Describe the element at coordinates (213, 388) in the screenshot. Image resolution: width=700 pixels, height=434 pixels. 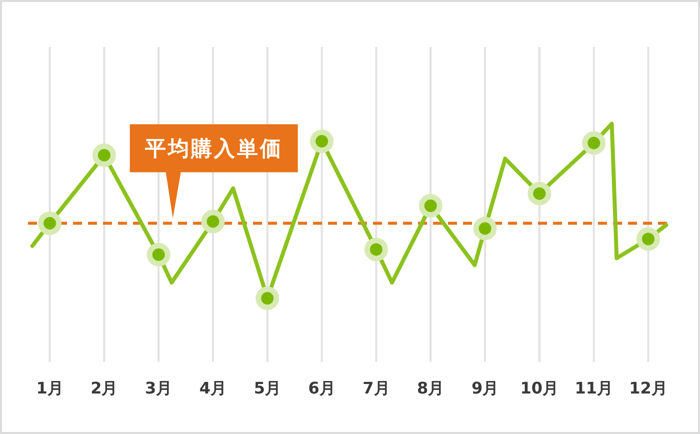
I see `x-tick-label: 4月` at that location.